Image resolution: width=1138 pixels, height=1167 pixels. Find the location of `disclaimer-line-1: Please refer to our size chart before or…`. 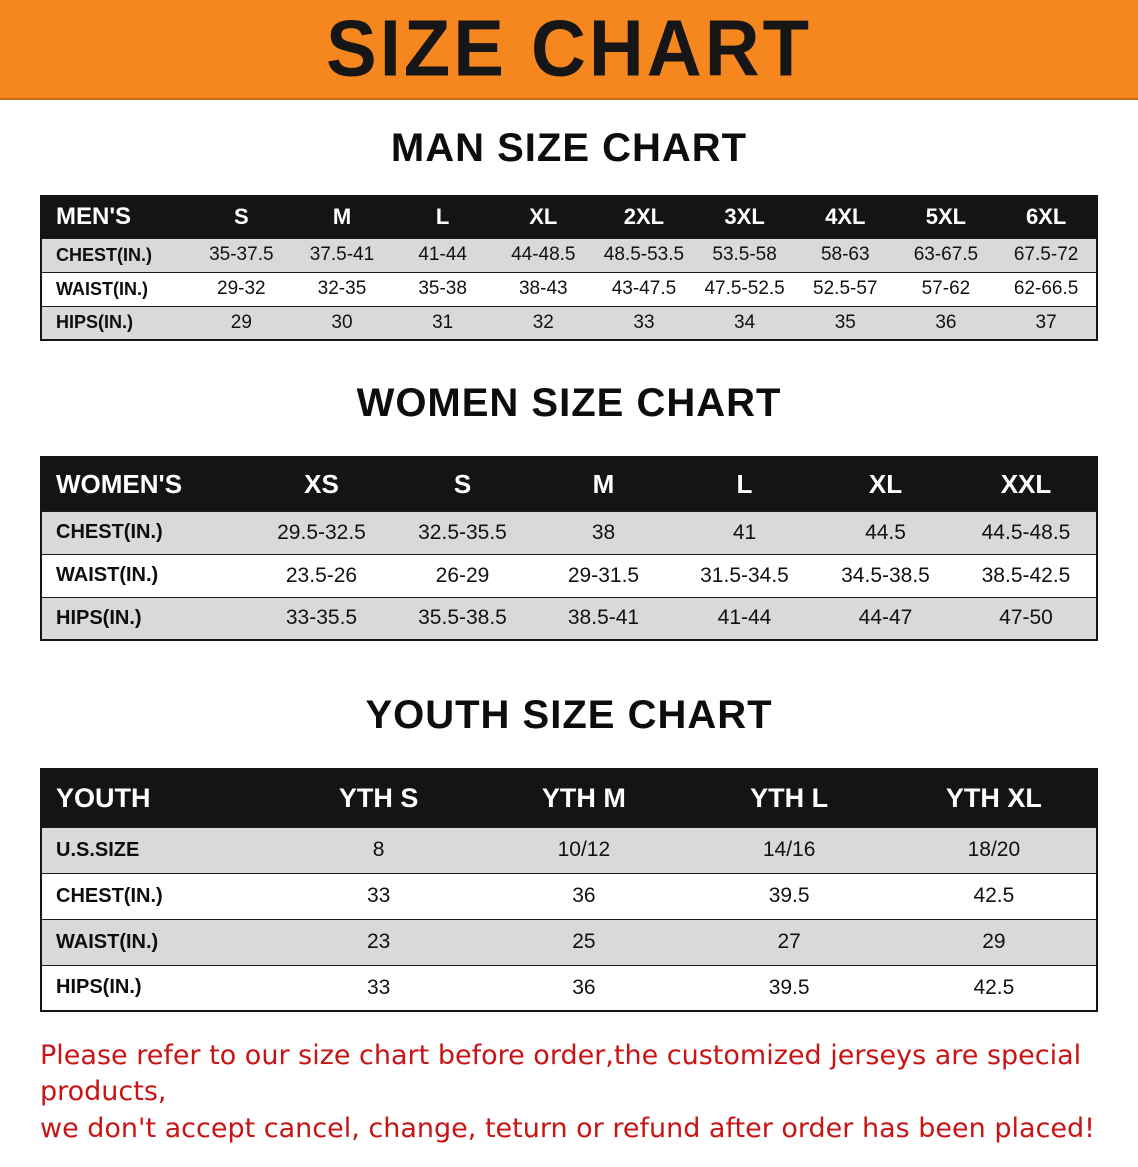

disclaimer-line-1: Please refer to our size chart before or… is located at coordinates (561, 1074).